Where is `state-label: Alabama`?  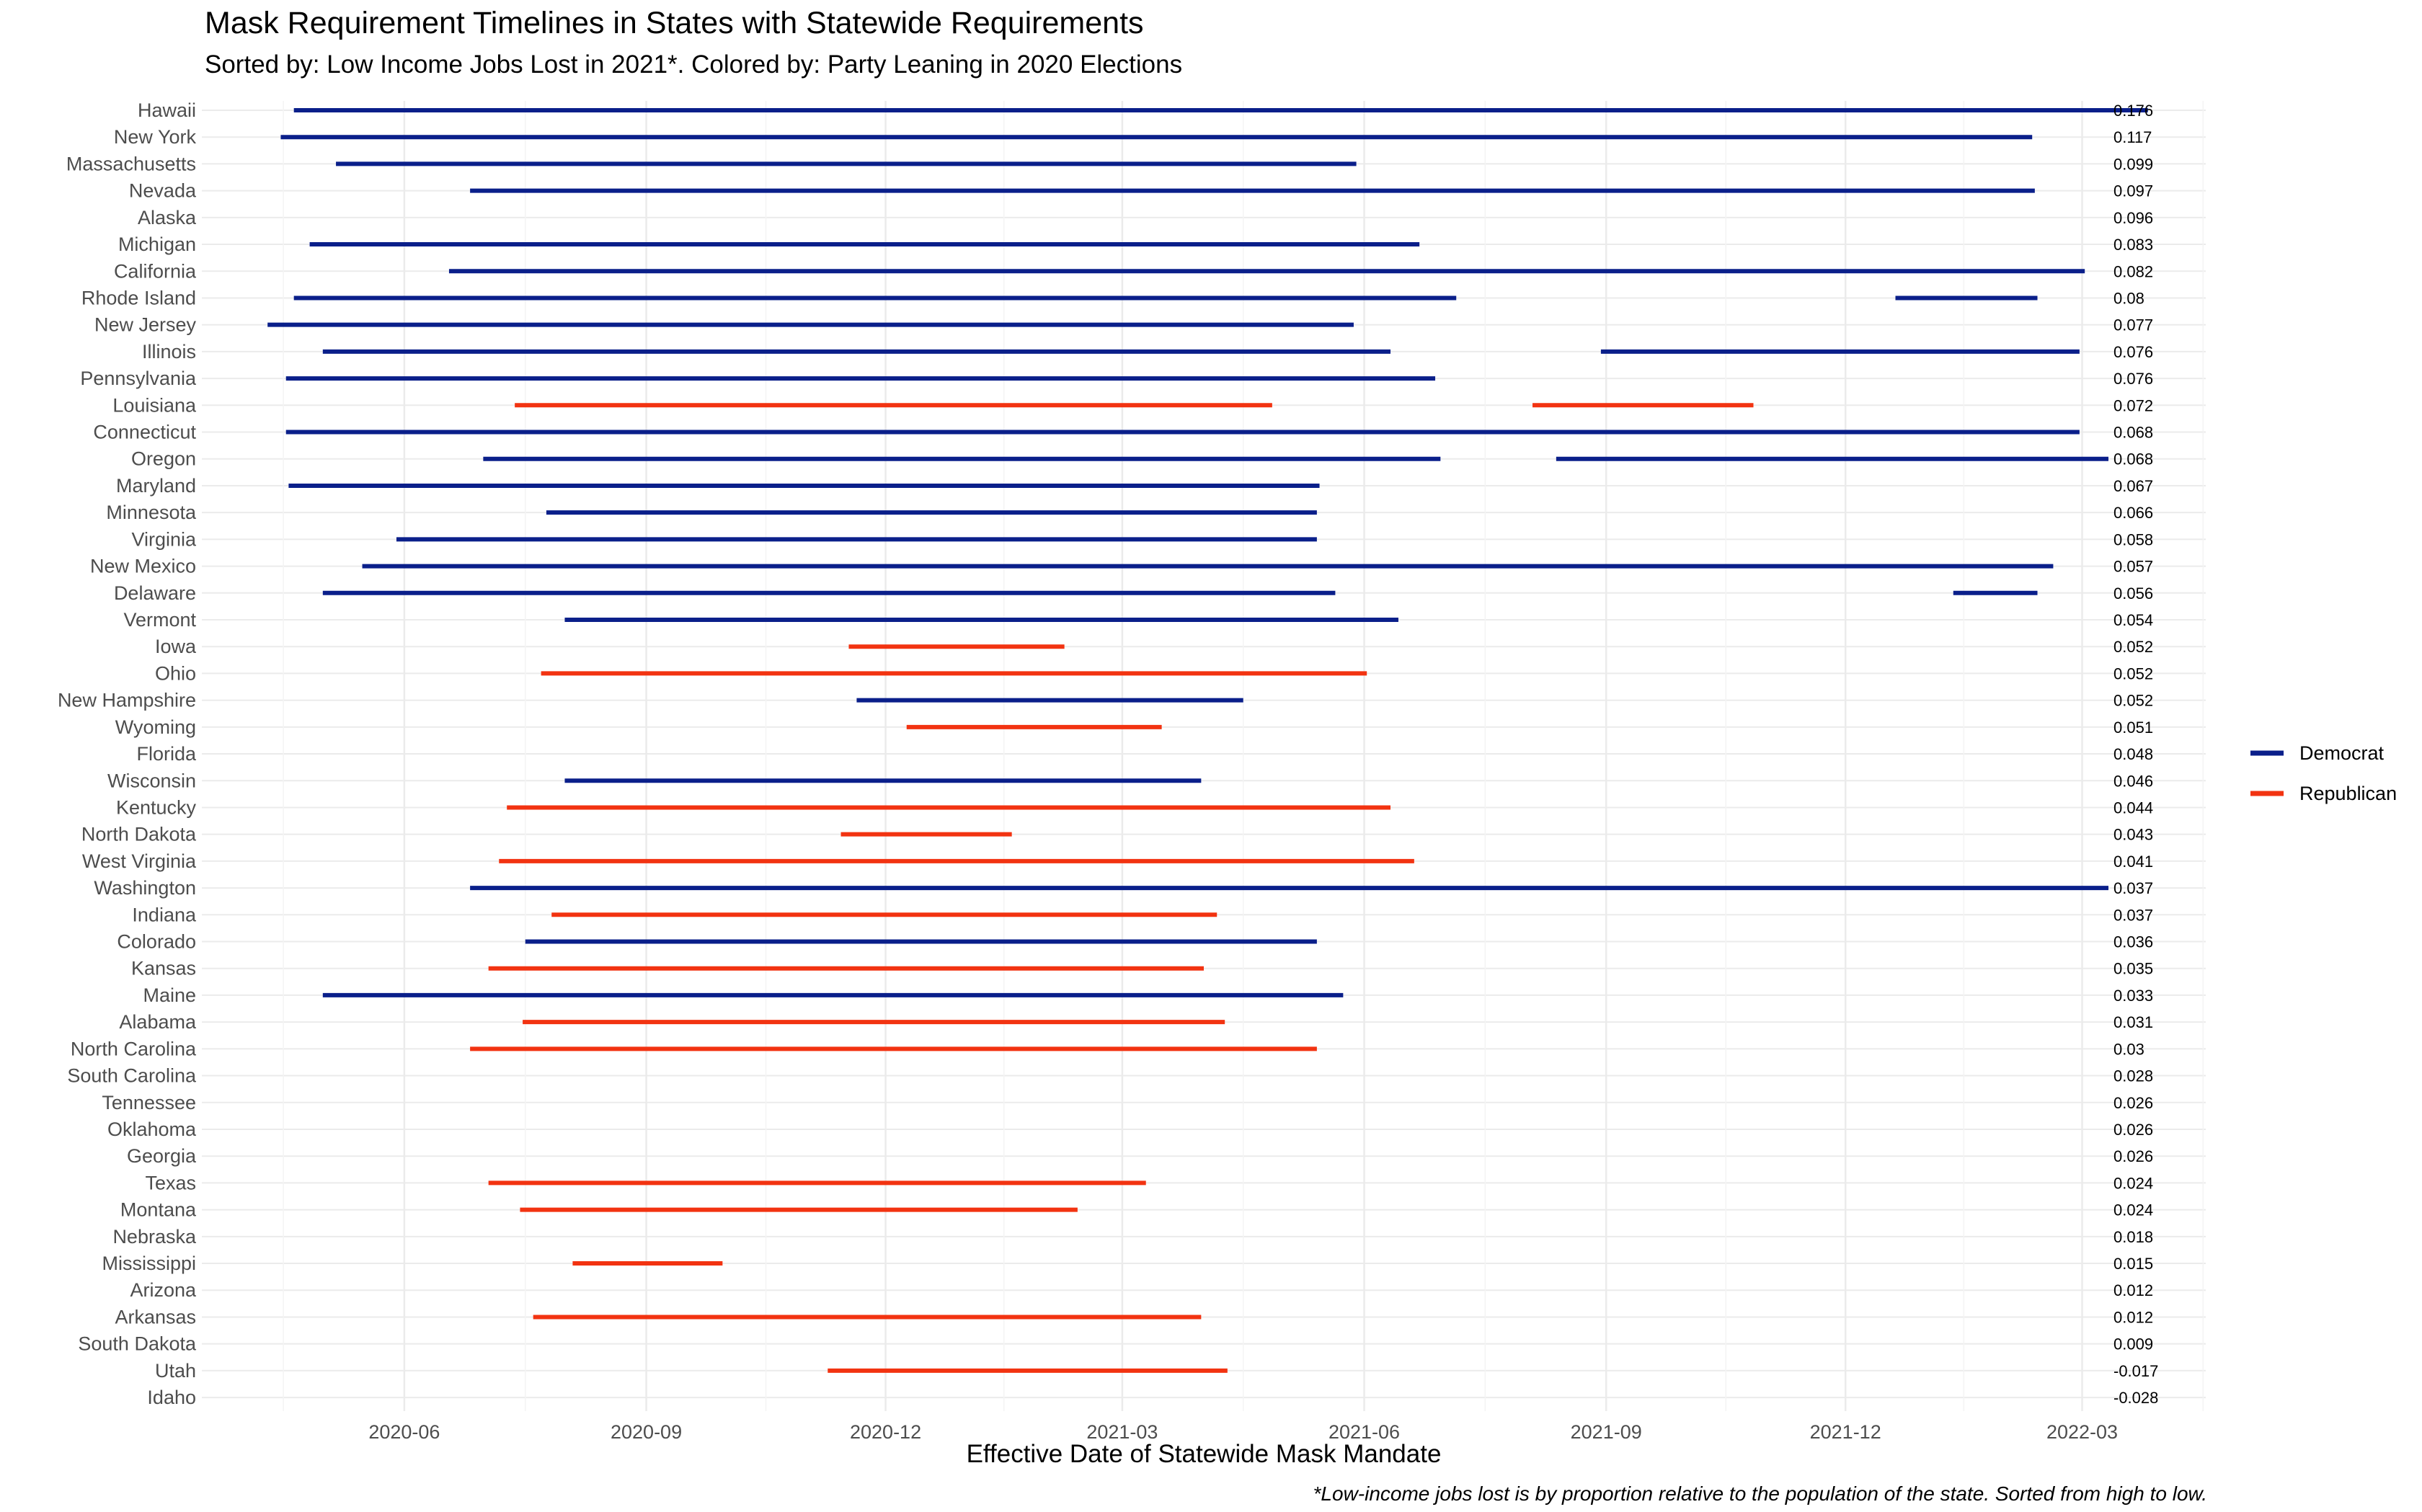
state-label: Alabama is located at coordinates (158, 1022).